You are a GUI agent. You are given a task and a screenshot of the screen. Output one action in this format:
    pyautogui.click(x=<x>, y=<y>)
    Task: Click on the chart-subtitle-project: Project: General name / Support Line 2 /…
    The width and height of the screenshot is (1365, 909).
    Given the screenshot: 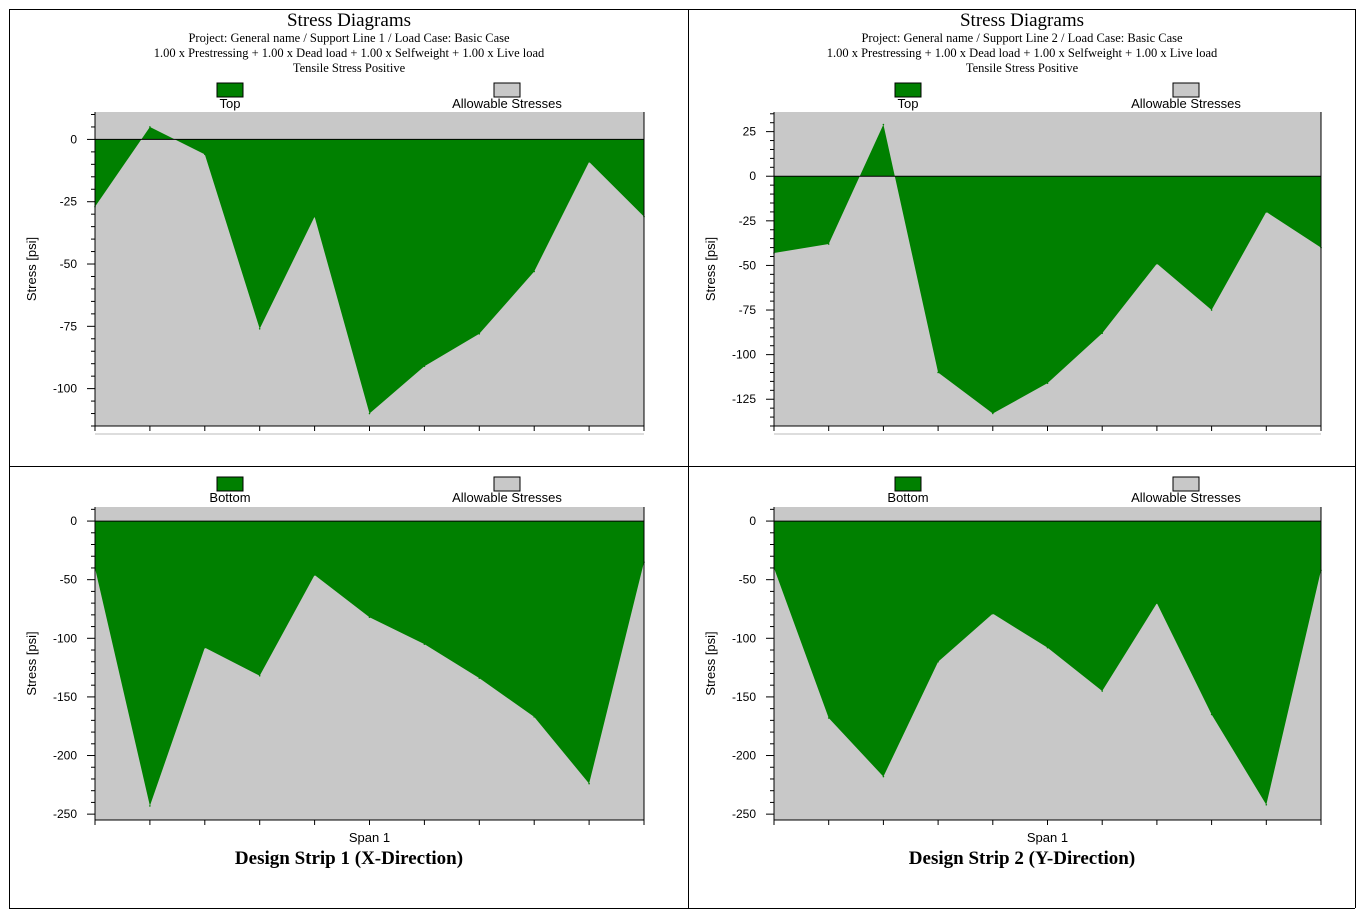 What is the action you would take?
    pyautogui.click(x=1022, y=38)
    